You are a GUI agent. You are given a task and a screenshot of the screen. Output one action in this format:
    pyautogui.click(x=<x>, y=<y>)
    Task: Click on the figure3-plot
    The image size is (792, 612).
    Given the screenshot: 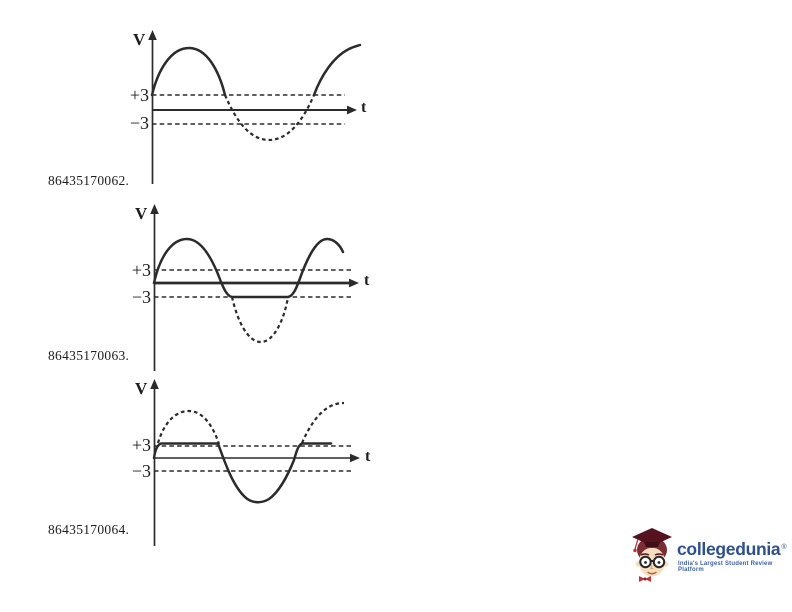 What is the action you would take?
    pyautogui.click(x=255, y=462)
    